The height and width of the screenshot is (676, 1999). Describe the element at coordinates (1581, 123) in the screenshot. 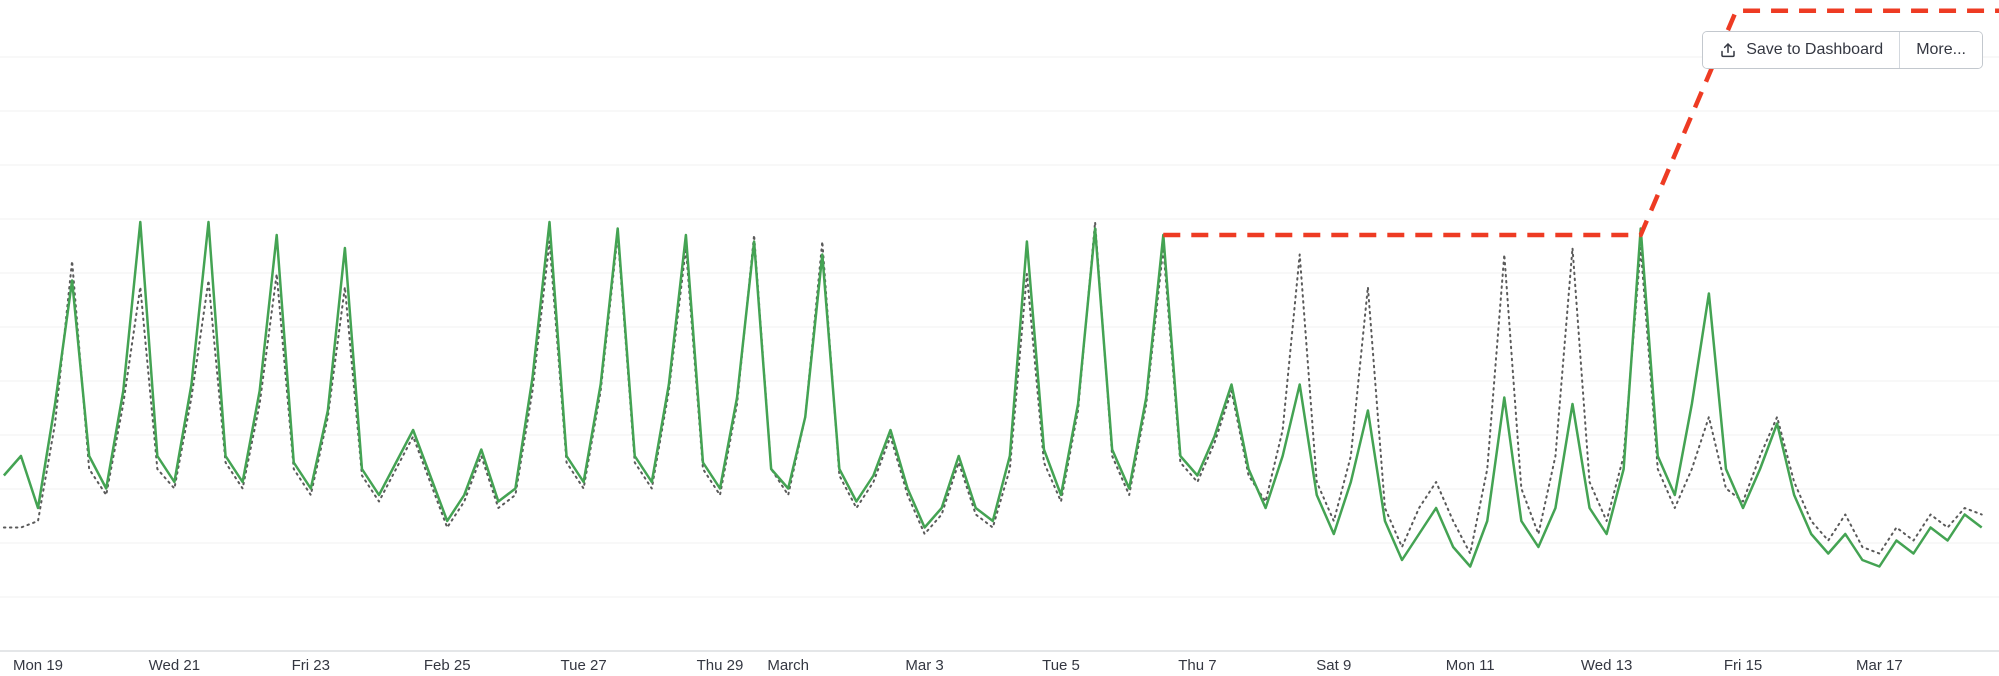

I see `series-red-dashed` at that location.